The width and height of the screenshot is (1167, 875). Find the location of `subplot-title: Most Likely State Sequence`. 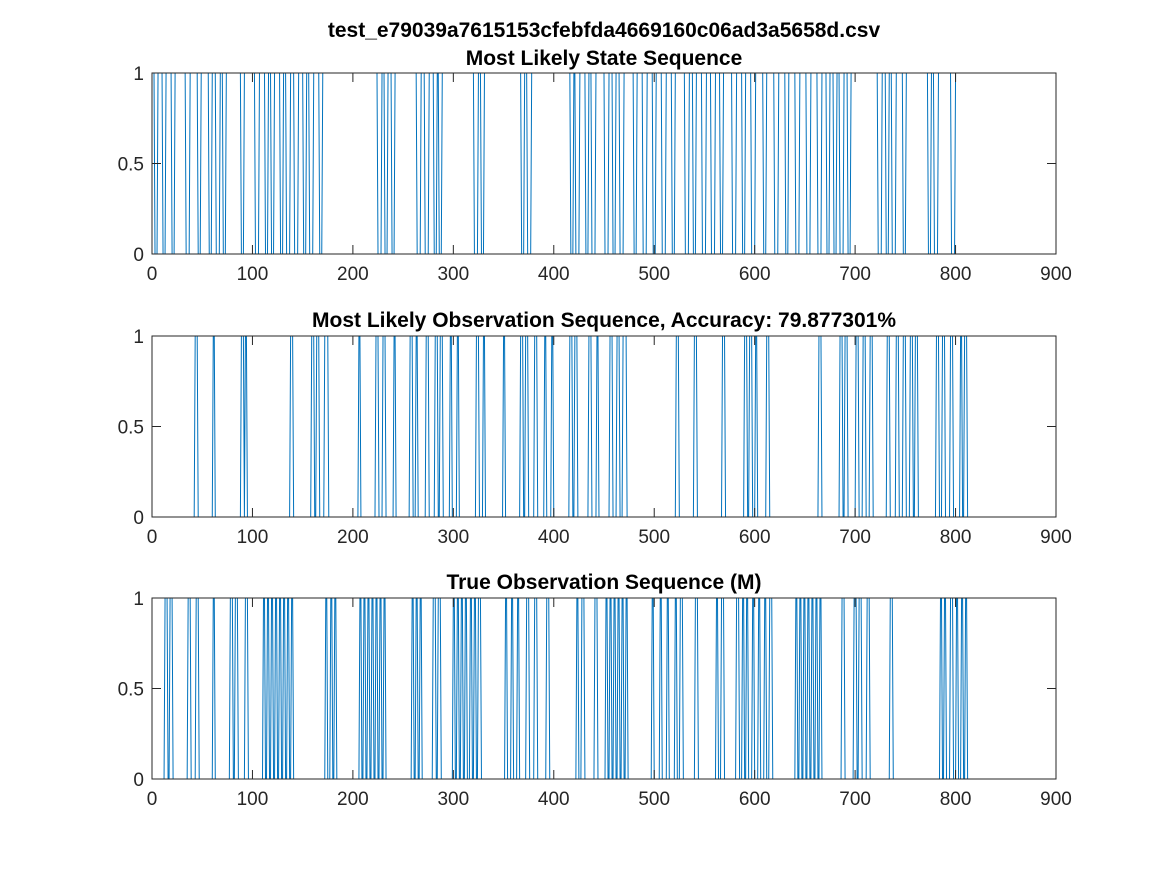

subplot-title: Most Likely State Sequence is located at coordinates (604, 58).